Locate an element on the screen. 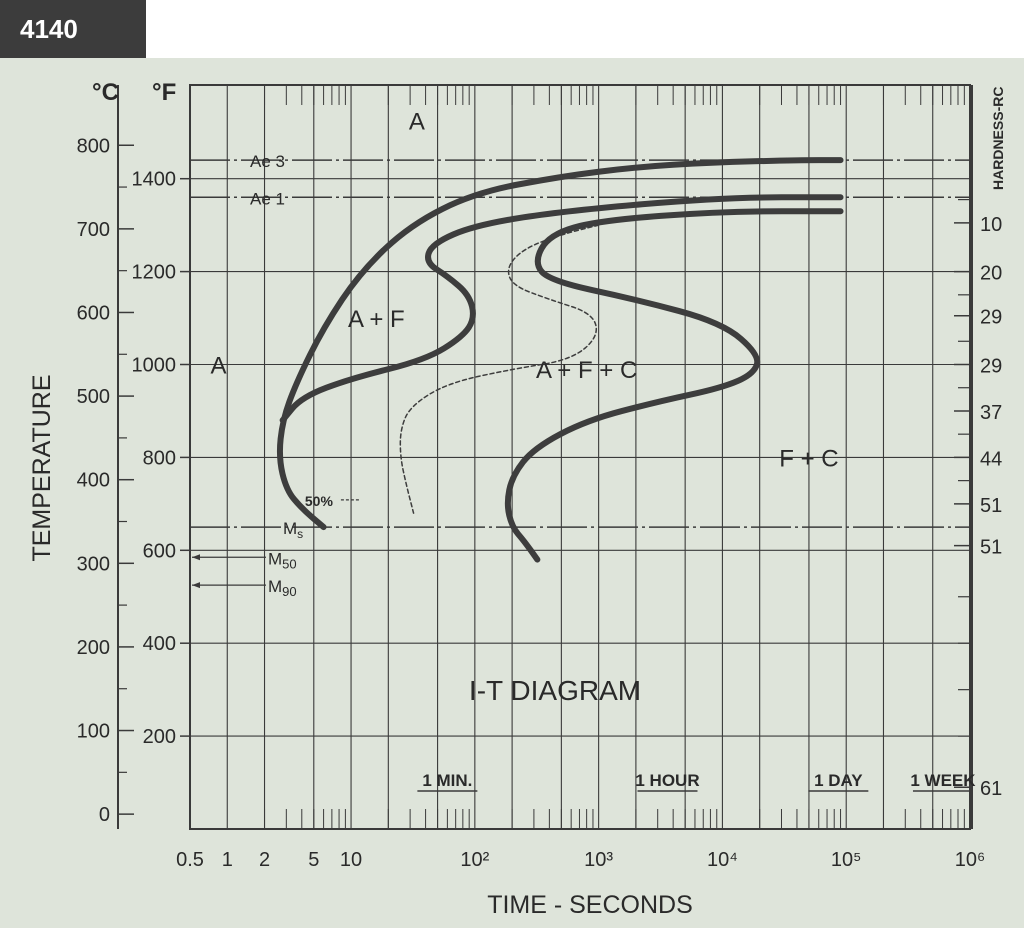 The height and width of the screenshot is (928, 1024). y-axis-title: TEMPERATURE is located at coordinates (42, 467).